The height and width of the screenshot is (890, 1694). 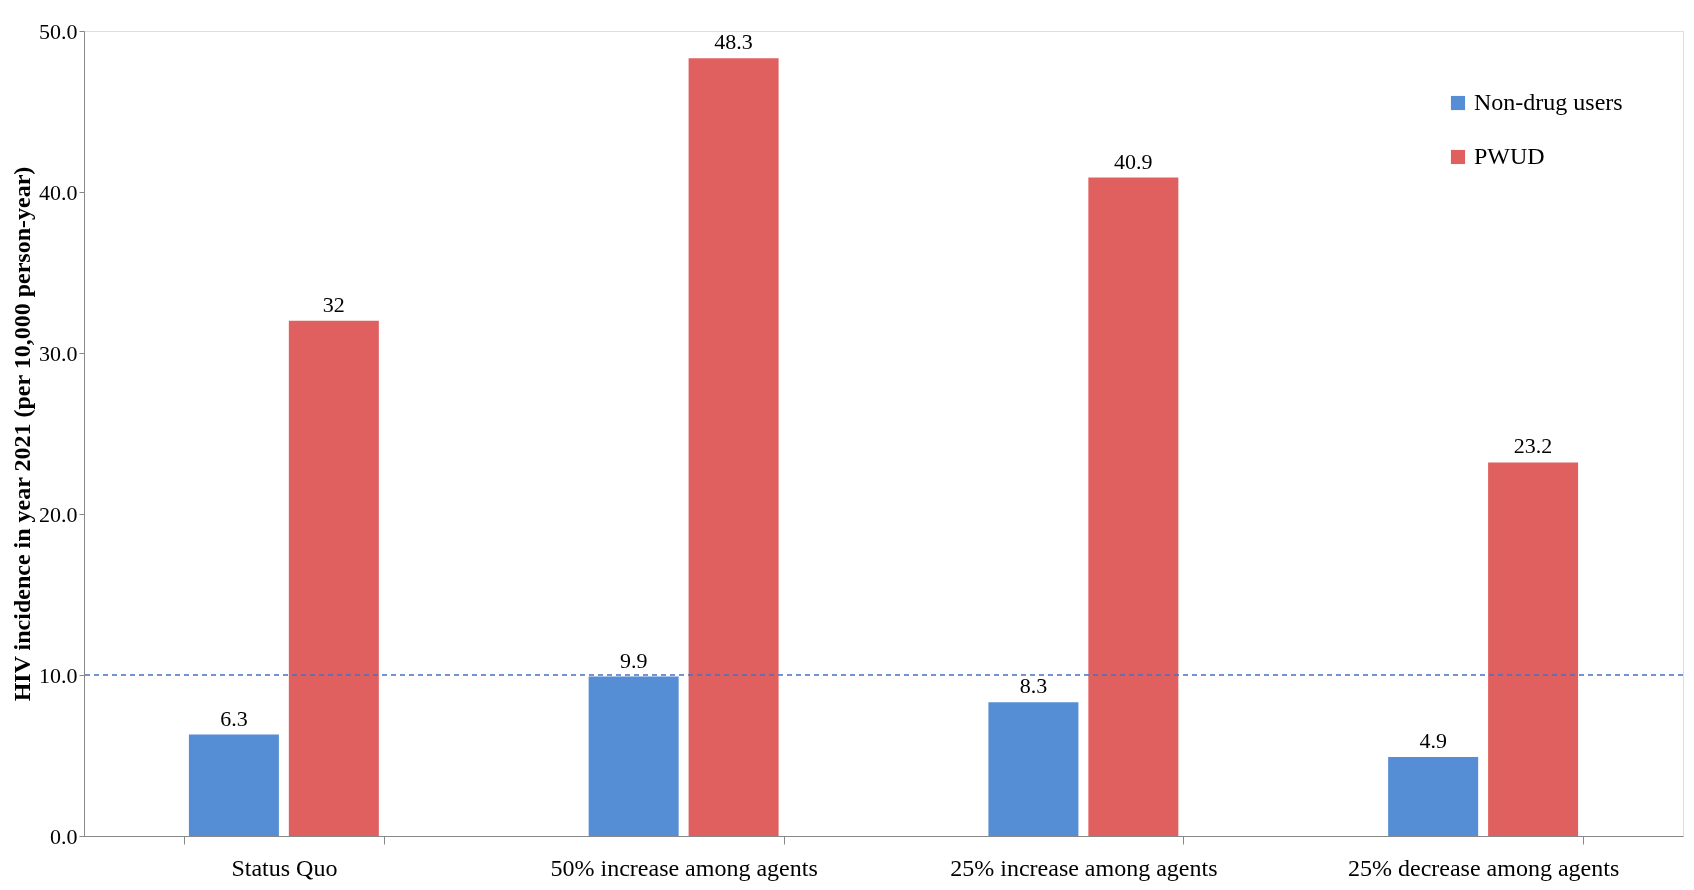 What do you see at coordinates (1033, 686) in the screenshot?
I see `data-label: 8.3` at bounding box center [1033, 686].